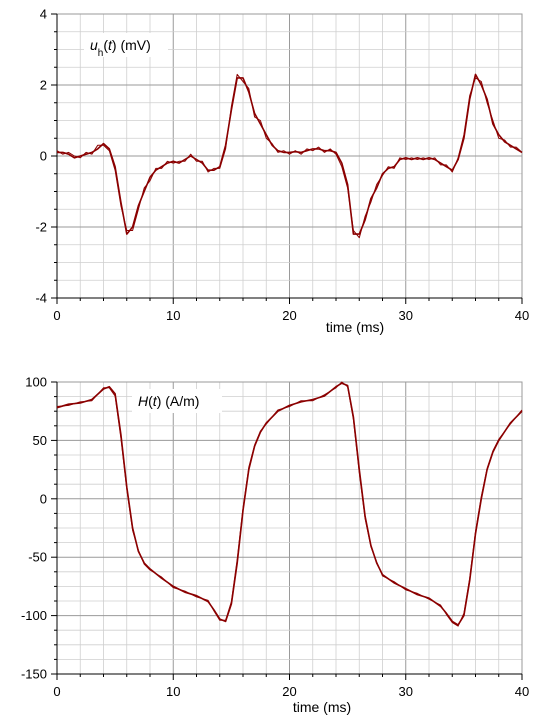 The image size is (540, 720). What do you see at coordinates (41, 227) in the screenshot?
I see `y-tick-label: -2` at bounding box center [41, 227].